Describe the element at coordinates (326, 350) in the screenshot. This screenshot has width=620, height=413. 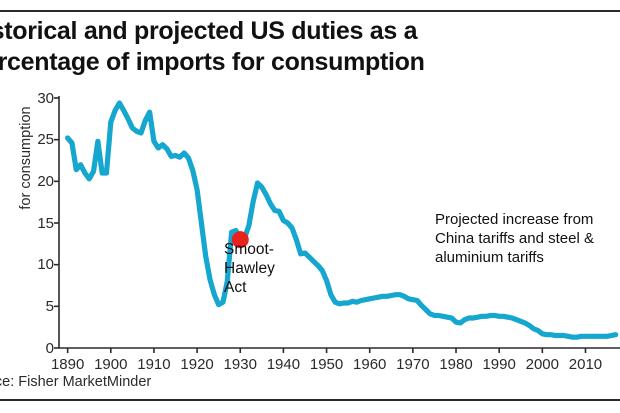
I see `x-axis-ticks` at that location.